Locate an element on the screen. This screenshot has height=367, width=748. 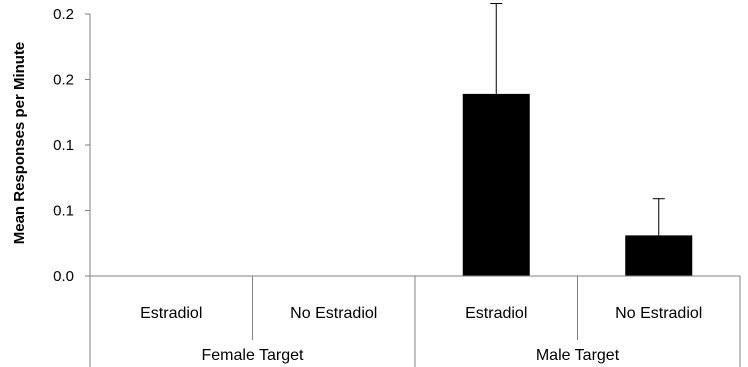
group-label: Female Target is located at coordinates (253, 355).